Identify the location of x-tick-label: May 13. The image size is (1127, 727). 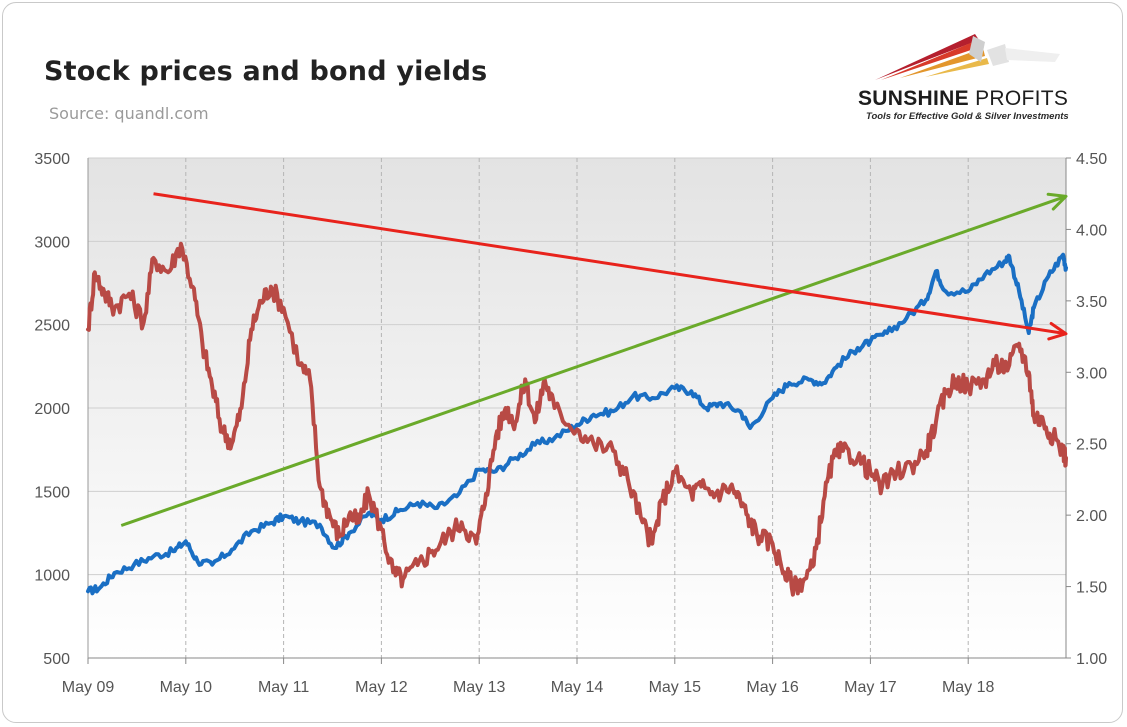
(479, 687).